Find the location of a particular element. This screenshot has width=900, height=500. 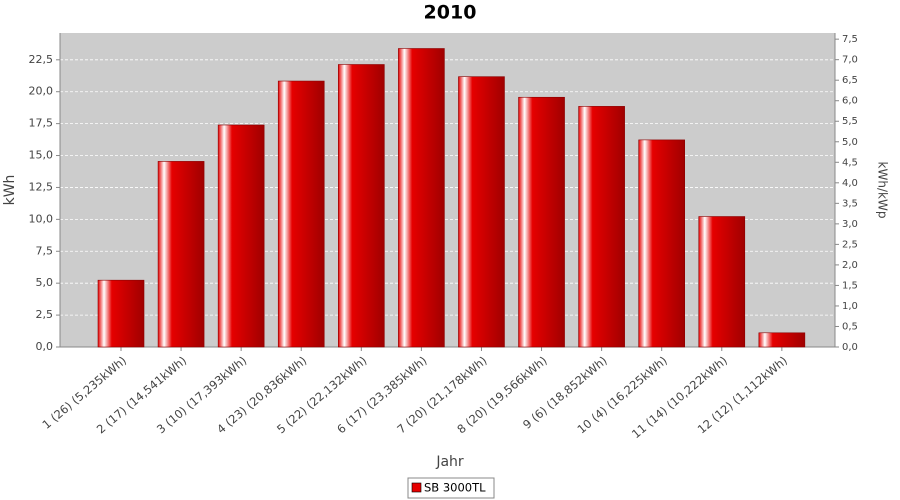

legend: SB 3000TL is located at coordinates (451, 488).